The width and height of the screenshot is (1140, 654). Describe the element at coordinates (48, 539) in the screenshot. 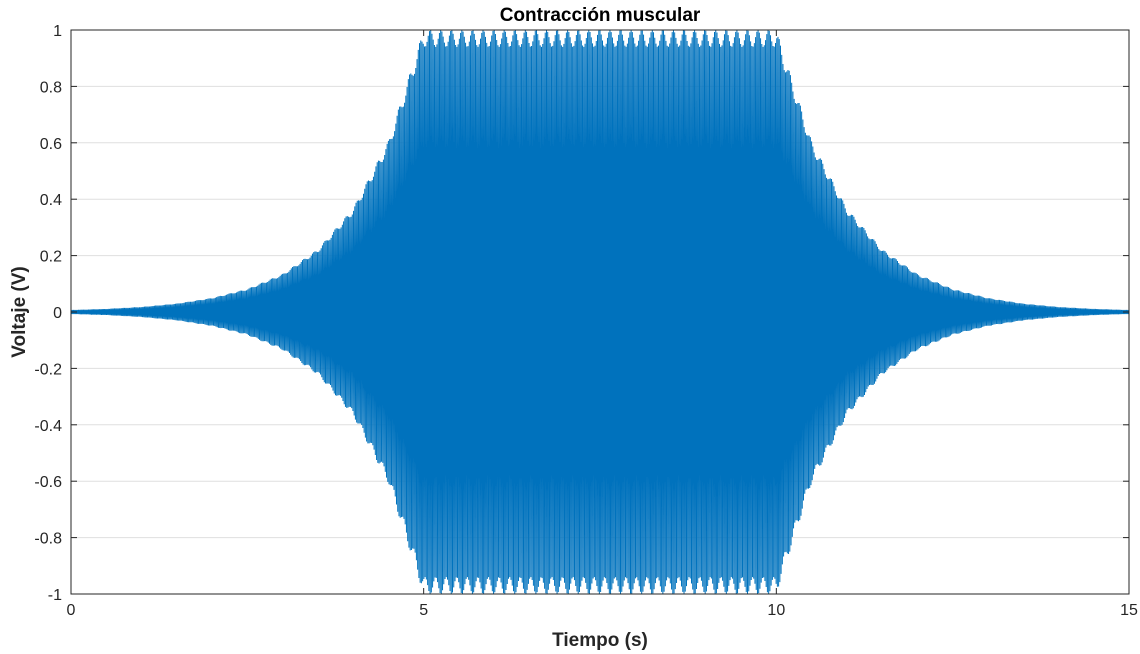

I see `y-tick-label: -0.8` at that location.